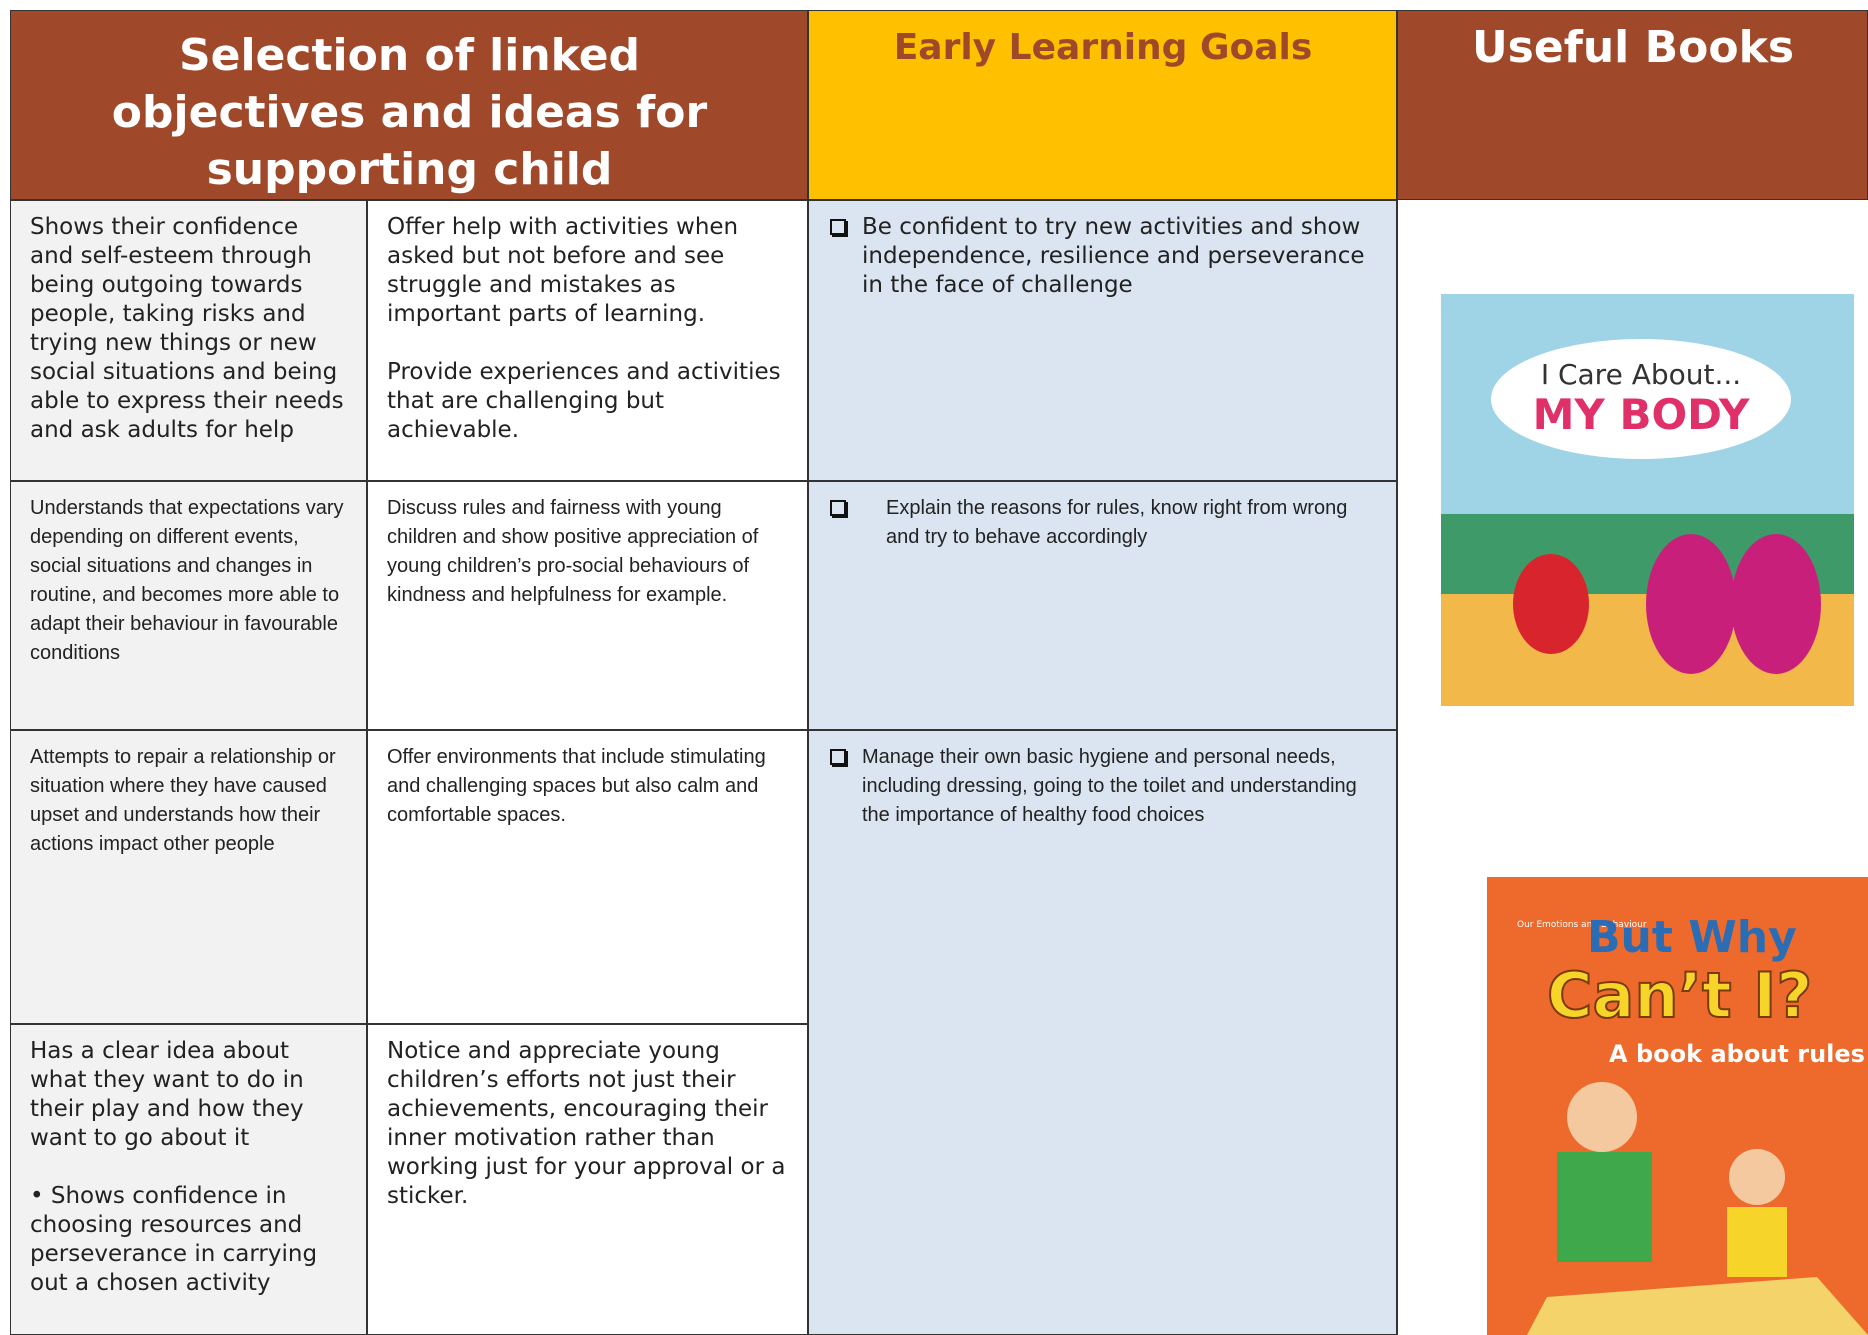 The height and width of the screenshot is (1335, 1868). Describe the element at coordinates (1692, 937) in the screenshot. I see `book-title-top: But Why` at that location.